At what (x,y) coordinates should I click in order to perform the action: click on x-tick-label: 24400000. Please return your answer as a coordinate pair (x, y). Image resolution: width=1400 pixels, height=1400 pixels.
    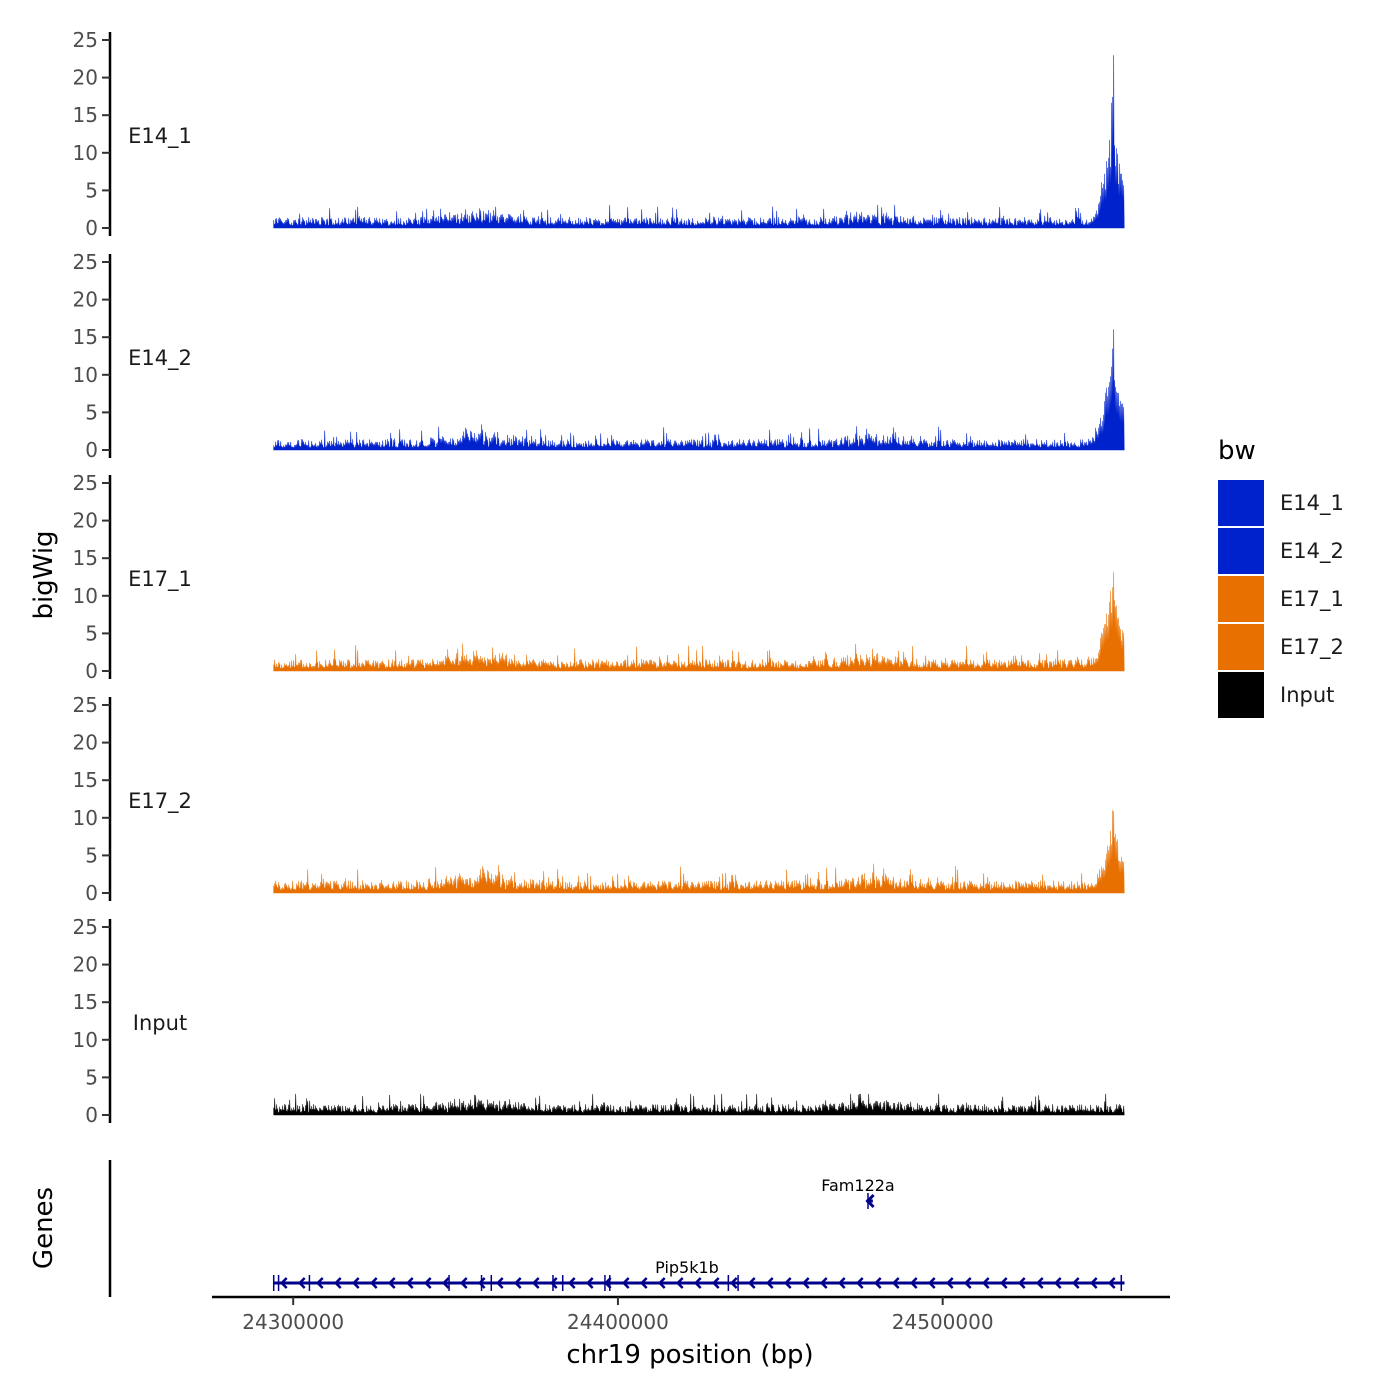
    Looking at the image, I should click on (618, 1322).